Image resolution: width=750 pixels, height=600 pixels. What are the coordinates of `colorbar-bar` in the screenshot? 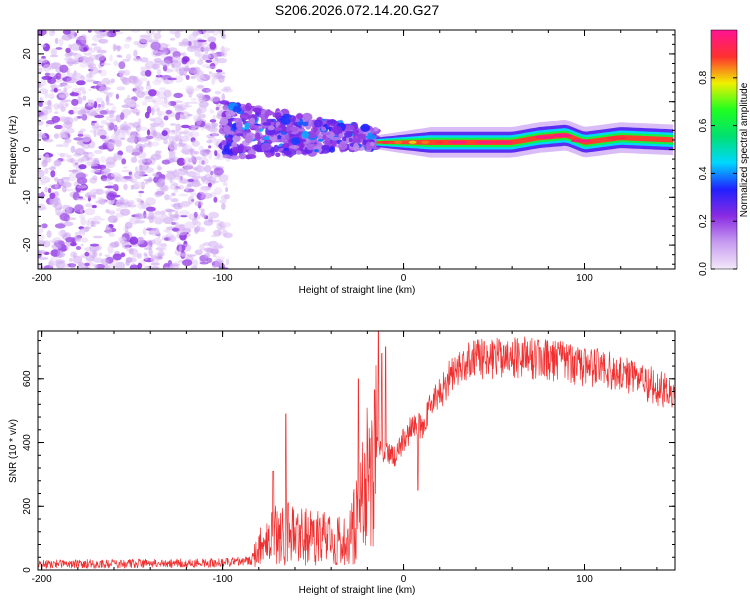 It's located at (724, 149).